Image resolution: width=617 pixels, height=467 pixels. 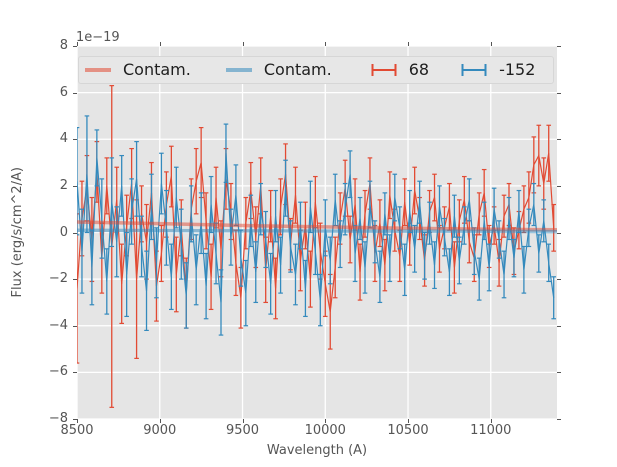 I want to click on y-tick-label: 2, so click(x=63, y=185).